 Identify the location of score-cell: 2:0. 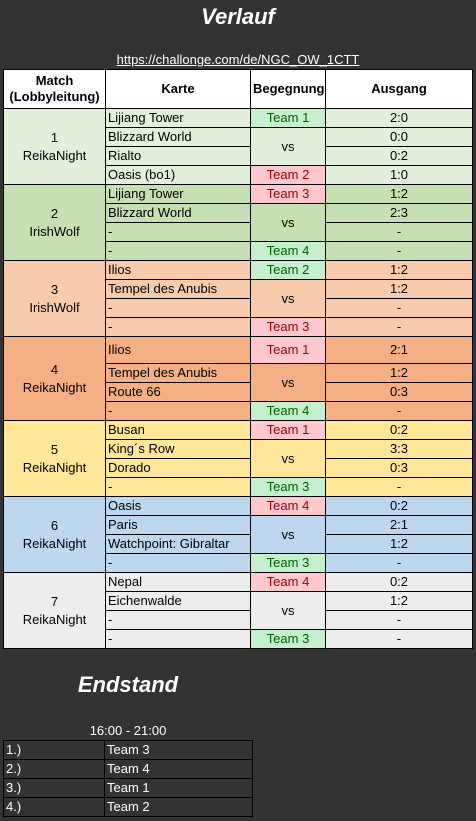
(399, 118).